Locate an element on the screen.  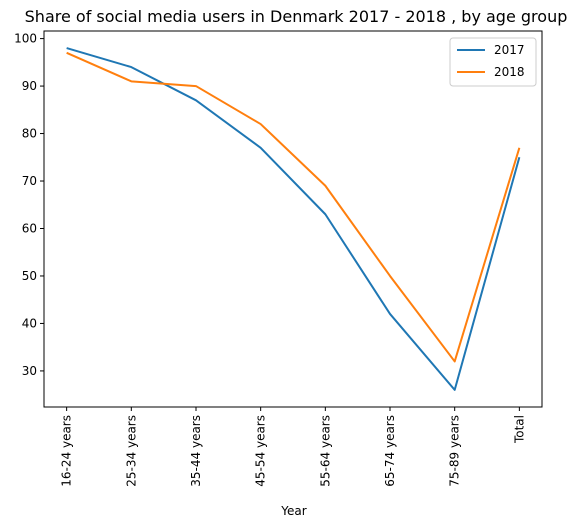
x-tick-label: 75-89 years is located at coordinates (455, 451).